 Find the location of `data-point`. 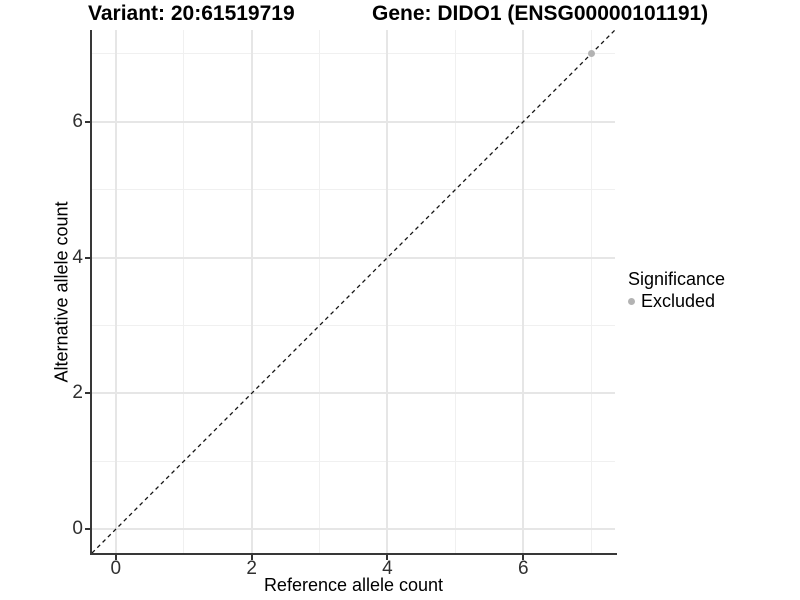

data-point is located at coordinates (591, 54).